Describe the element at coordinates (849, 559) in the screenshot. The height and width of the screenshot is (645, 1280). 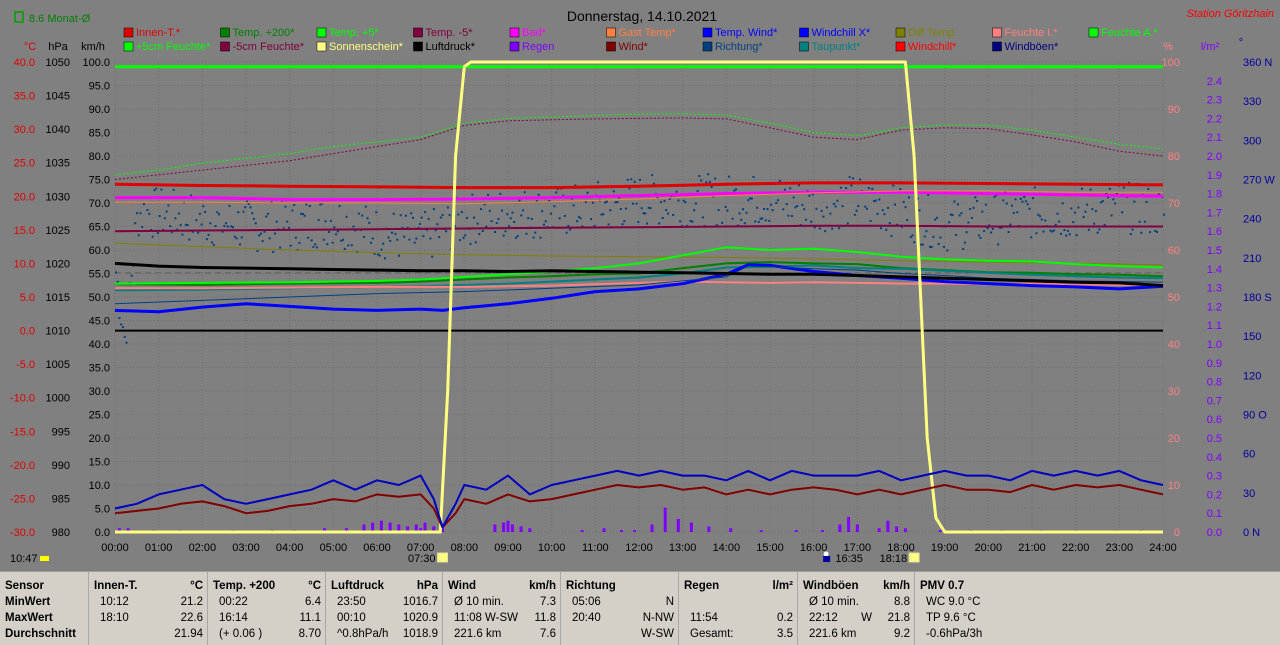
I see `noon-label: 16:35` at that location.